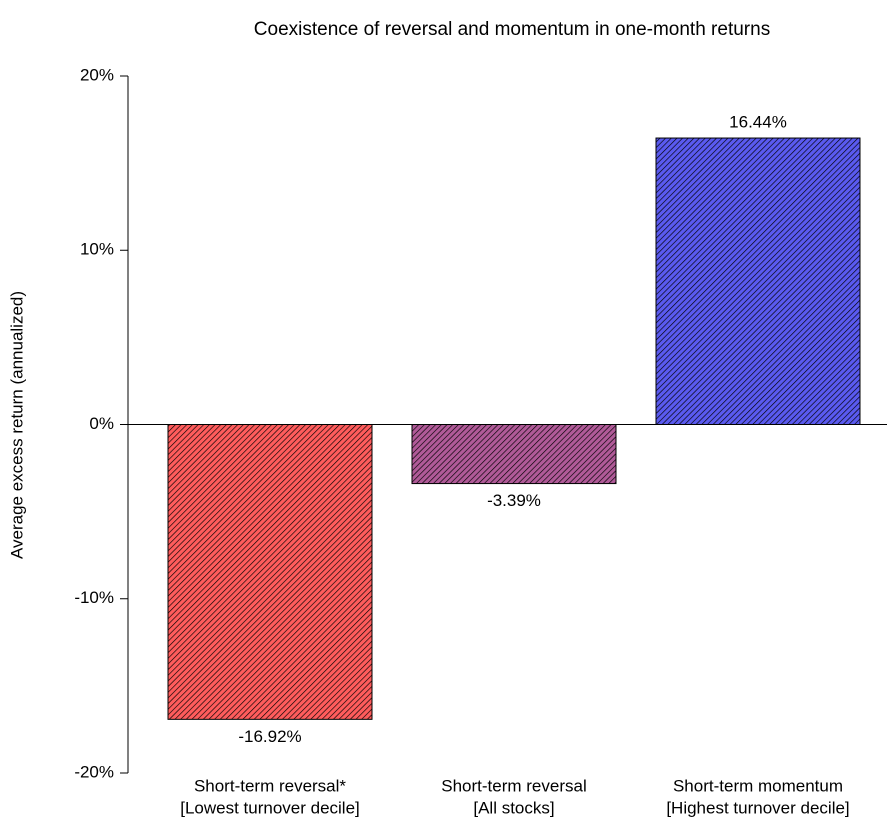 Image resolution: width=887 pixels, height=824 pixels. Describe the element at coordinates (514, 500) in the screenshot. I see `value-label: -3.39%` at that location.